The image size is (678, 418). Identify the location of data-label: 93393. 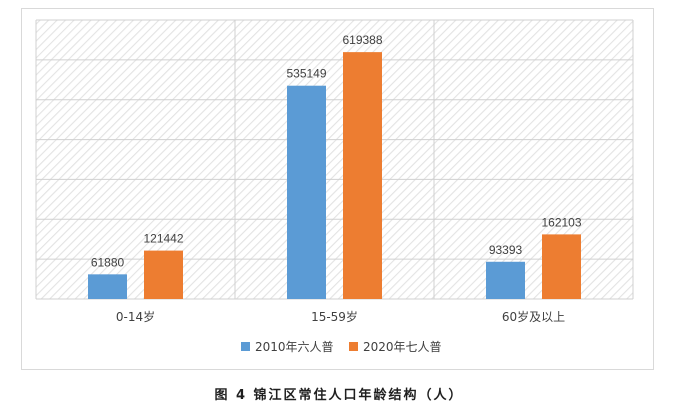
(506, 250).